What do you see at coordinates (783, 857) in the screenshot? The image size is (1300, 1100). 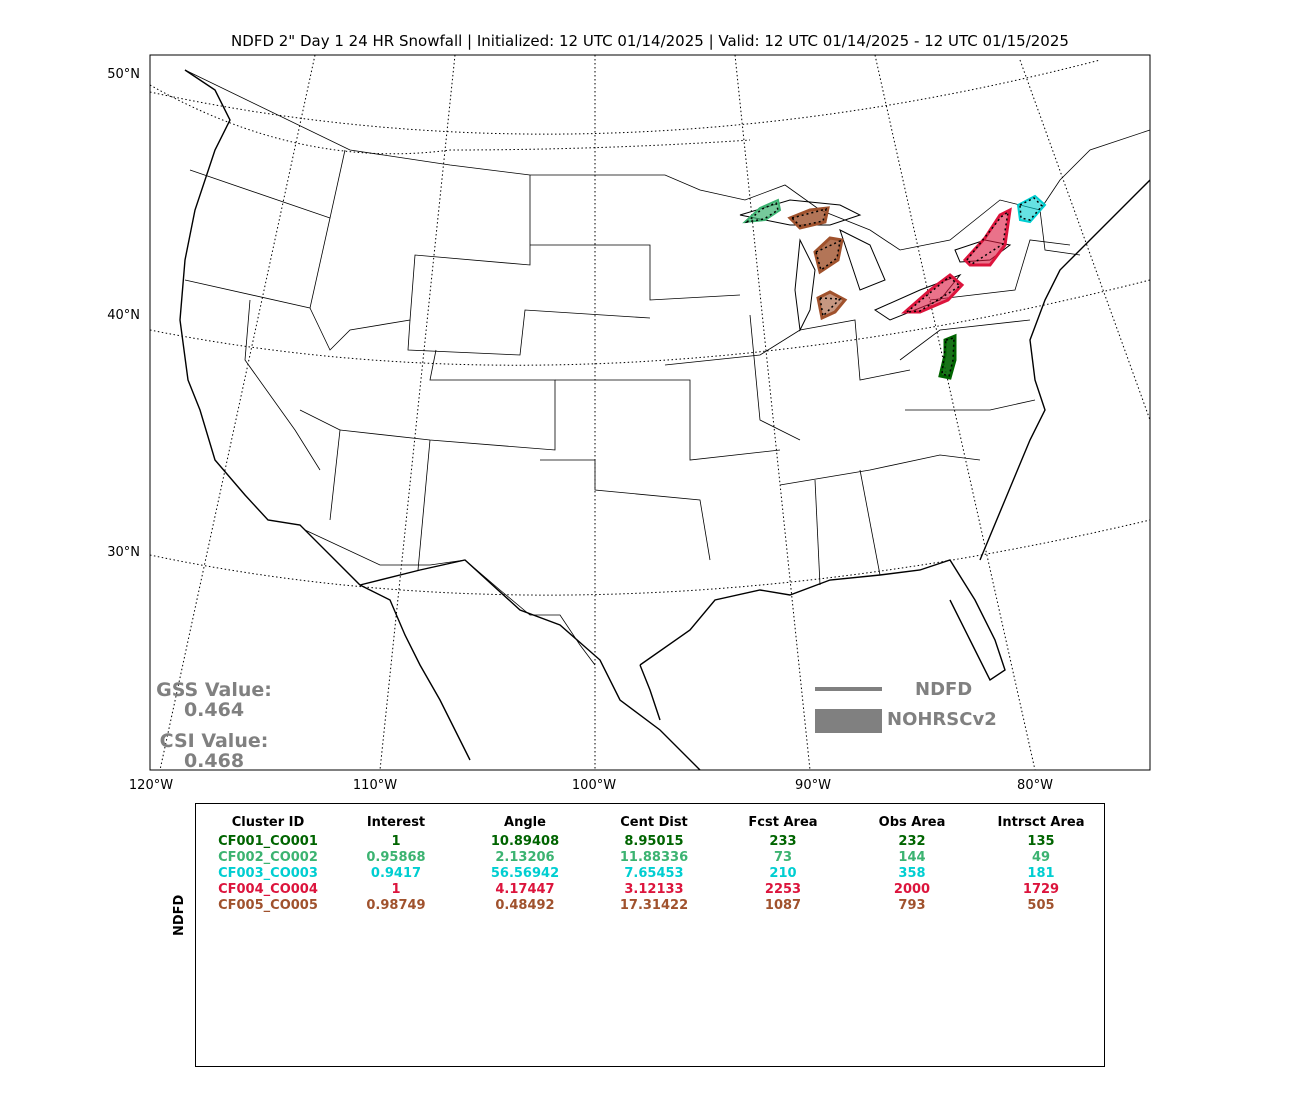 I see `table-cell: 73` at bounding box center [783, 857].